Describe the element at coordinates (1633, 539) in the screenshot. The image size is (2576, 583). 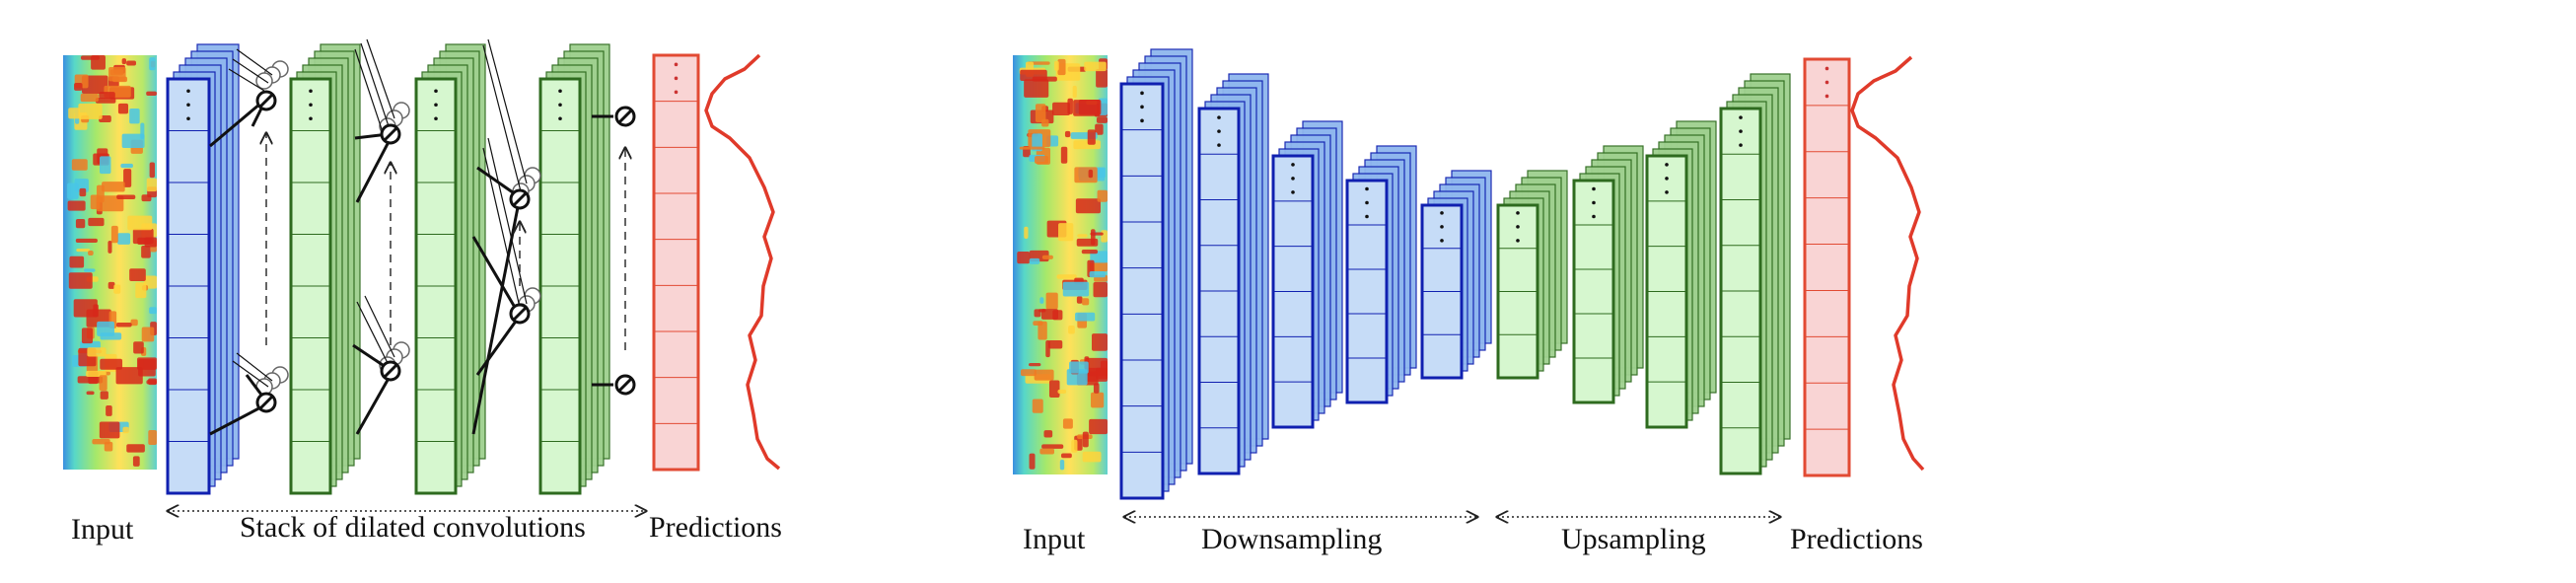
I see `upsampling-label: Upsampling` at that location.